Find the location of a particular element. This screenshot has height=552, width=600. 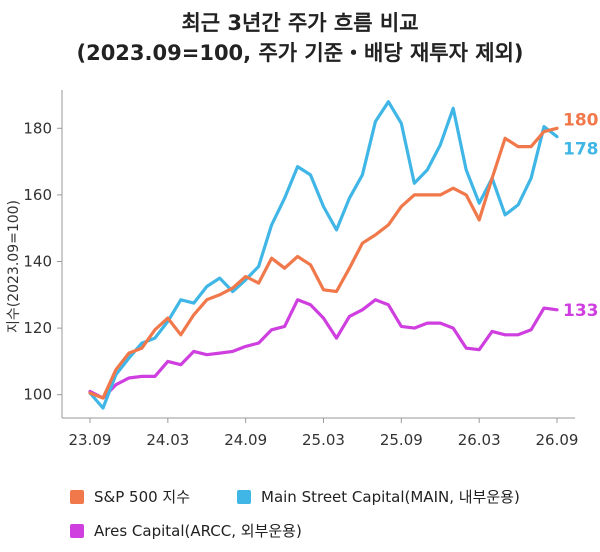

end-label-arcc: 133 is located at coordinates (581, 311).